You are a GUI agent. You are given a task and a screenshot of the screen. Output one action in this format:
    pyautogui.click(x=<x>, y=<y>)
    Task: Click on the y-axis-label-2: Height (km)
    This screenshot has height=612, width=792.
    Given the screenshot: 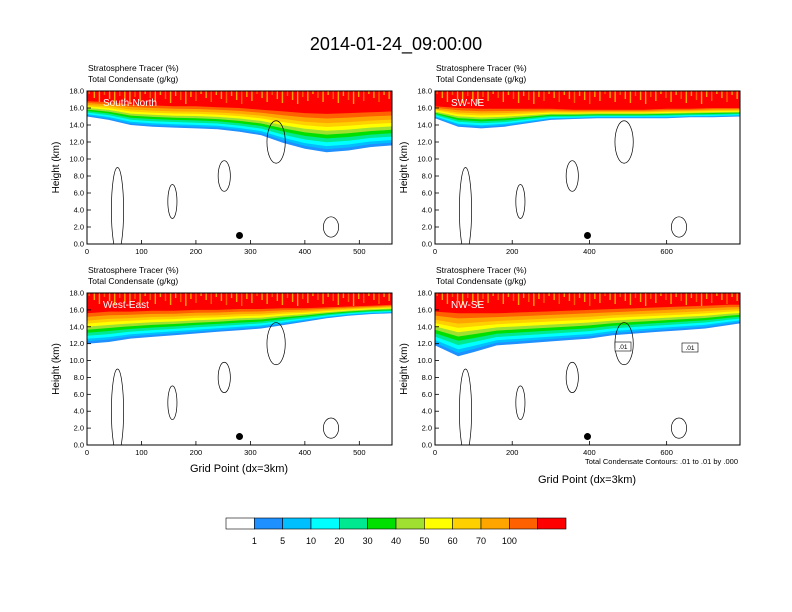 What is the action you would take?
    pyautogui.click(x=56, y=369)
    